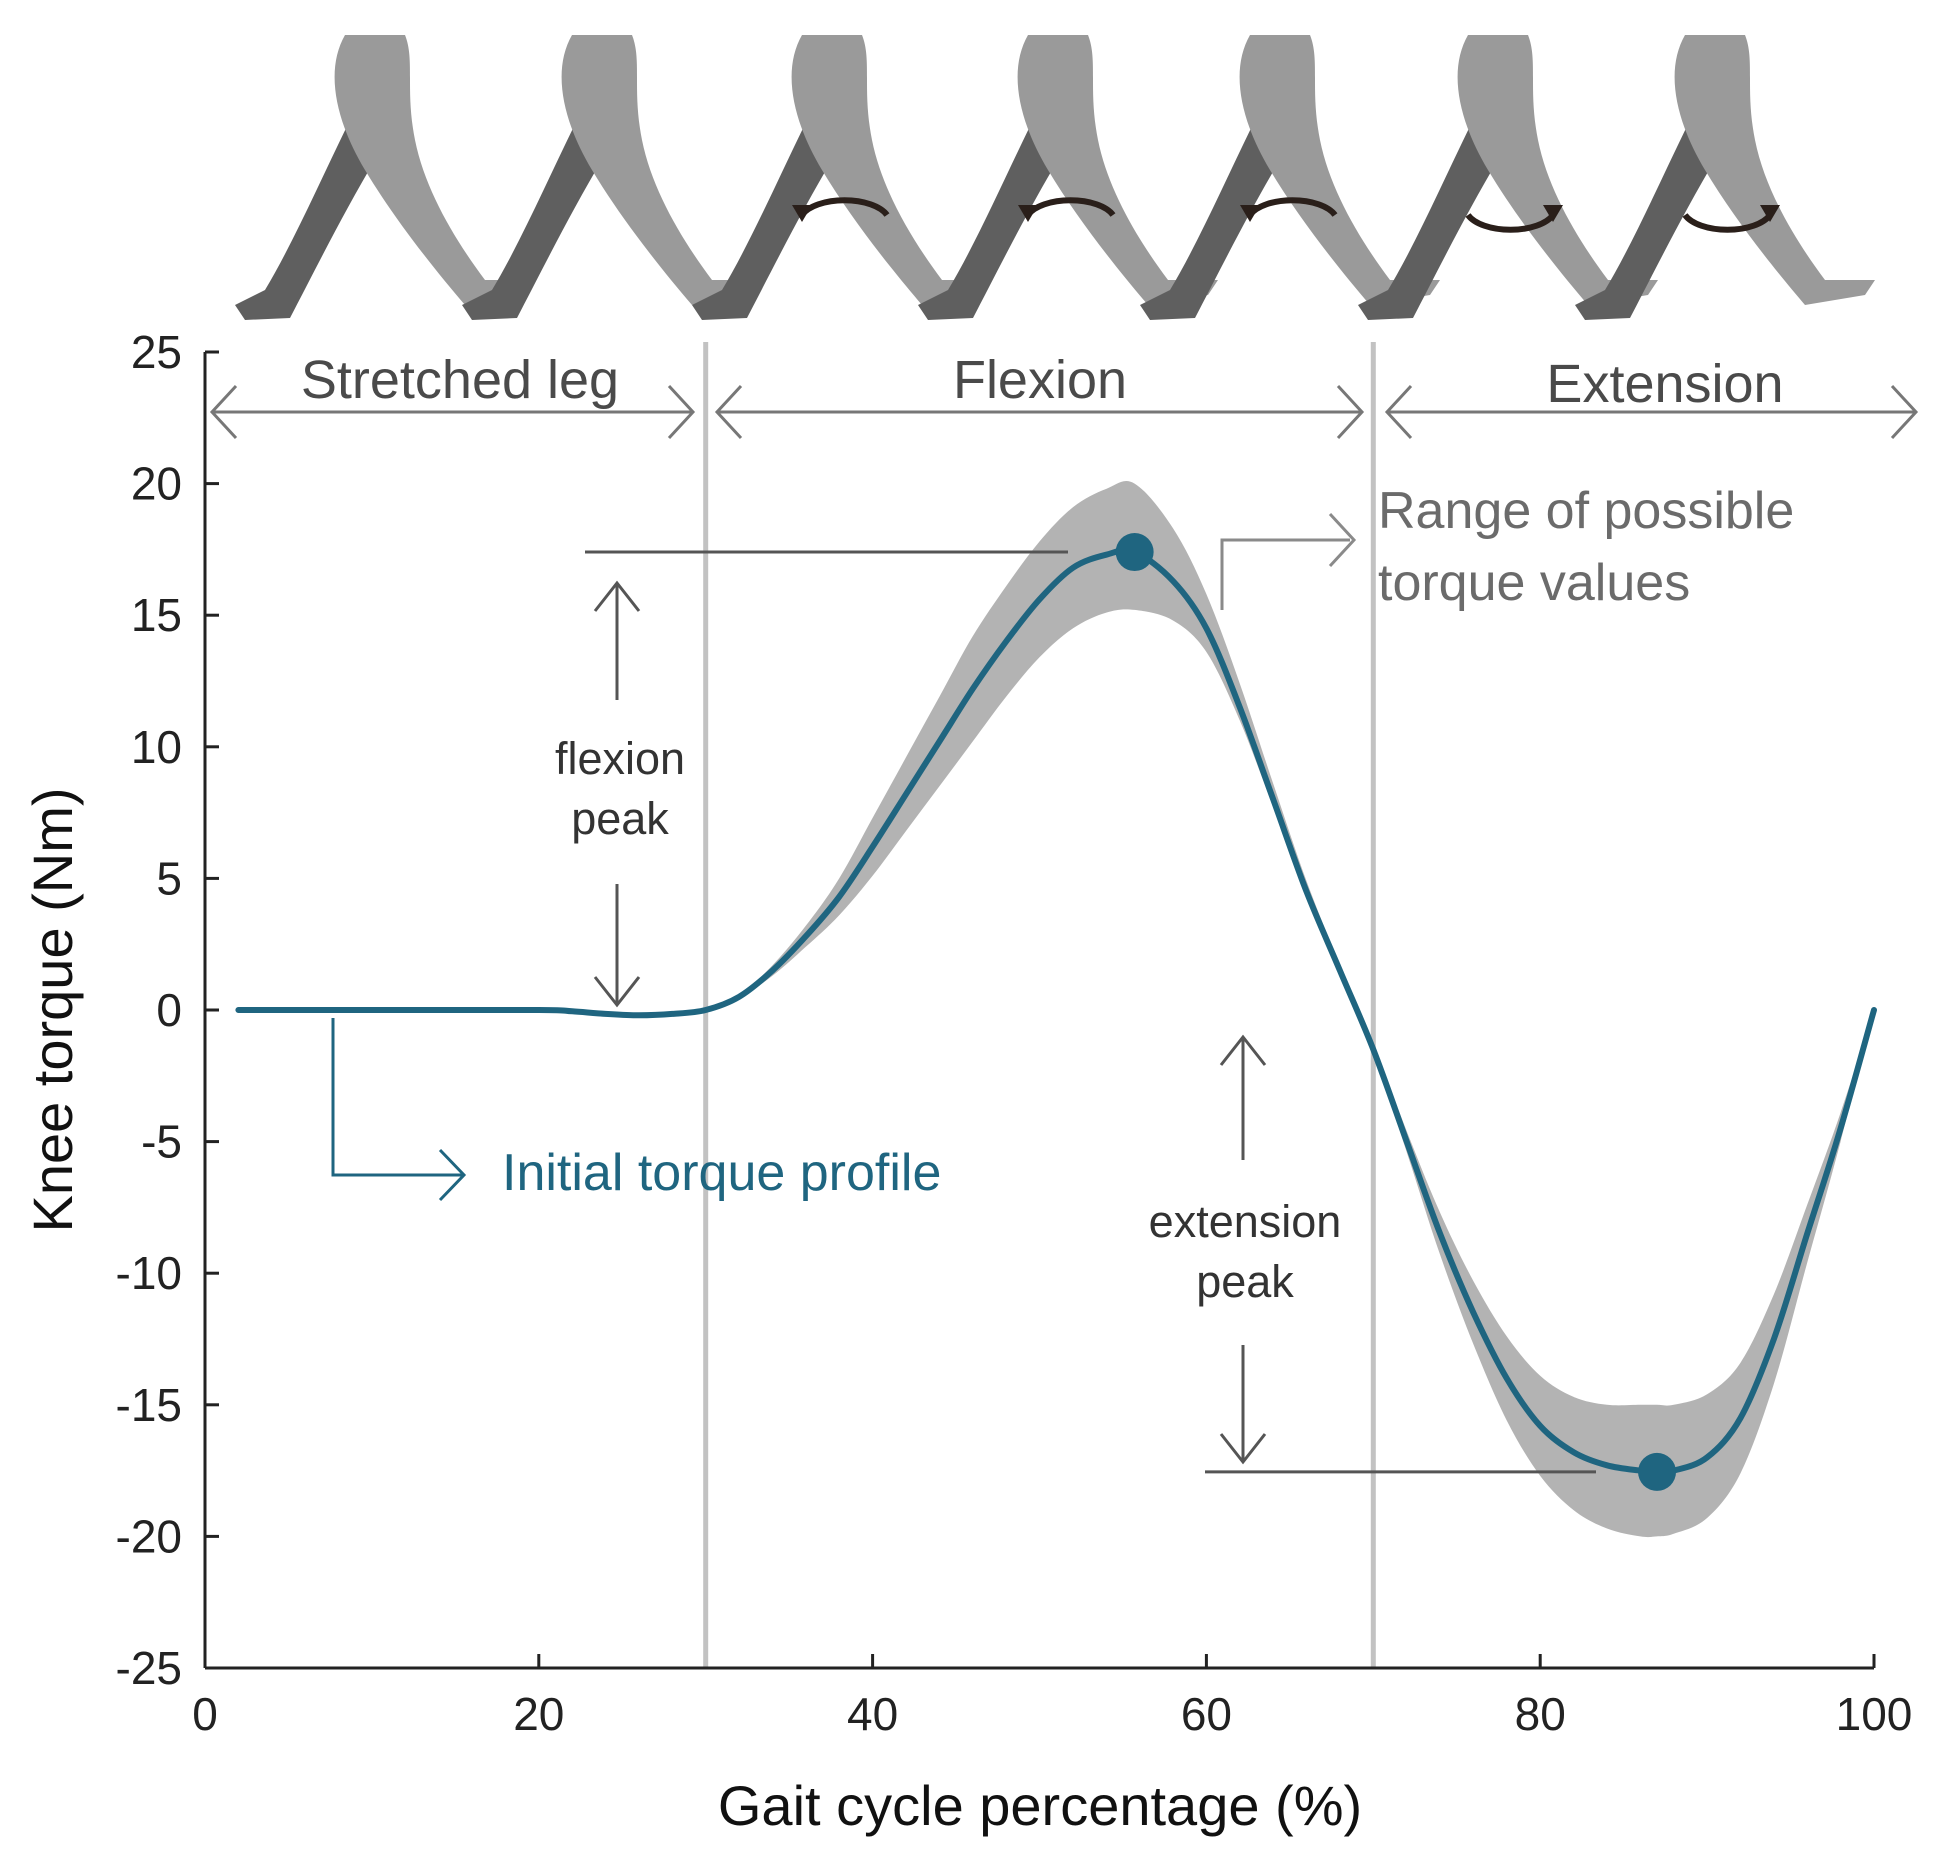  Describe the element at coordinates (617, 946) in the screenshot. I see `flexion-peak-down-arrow` at that location.